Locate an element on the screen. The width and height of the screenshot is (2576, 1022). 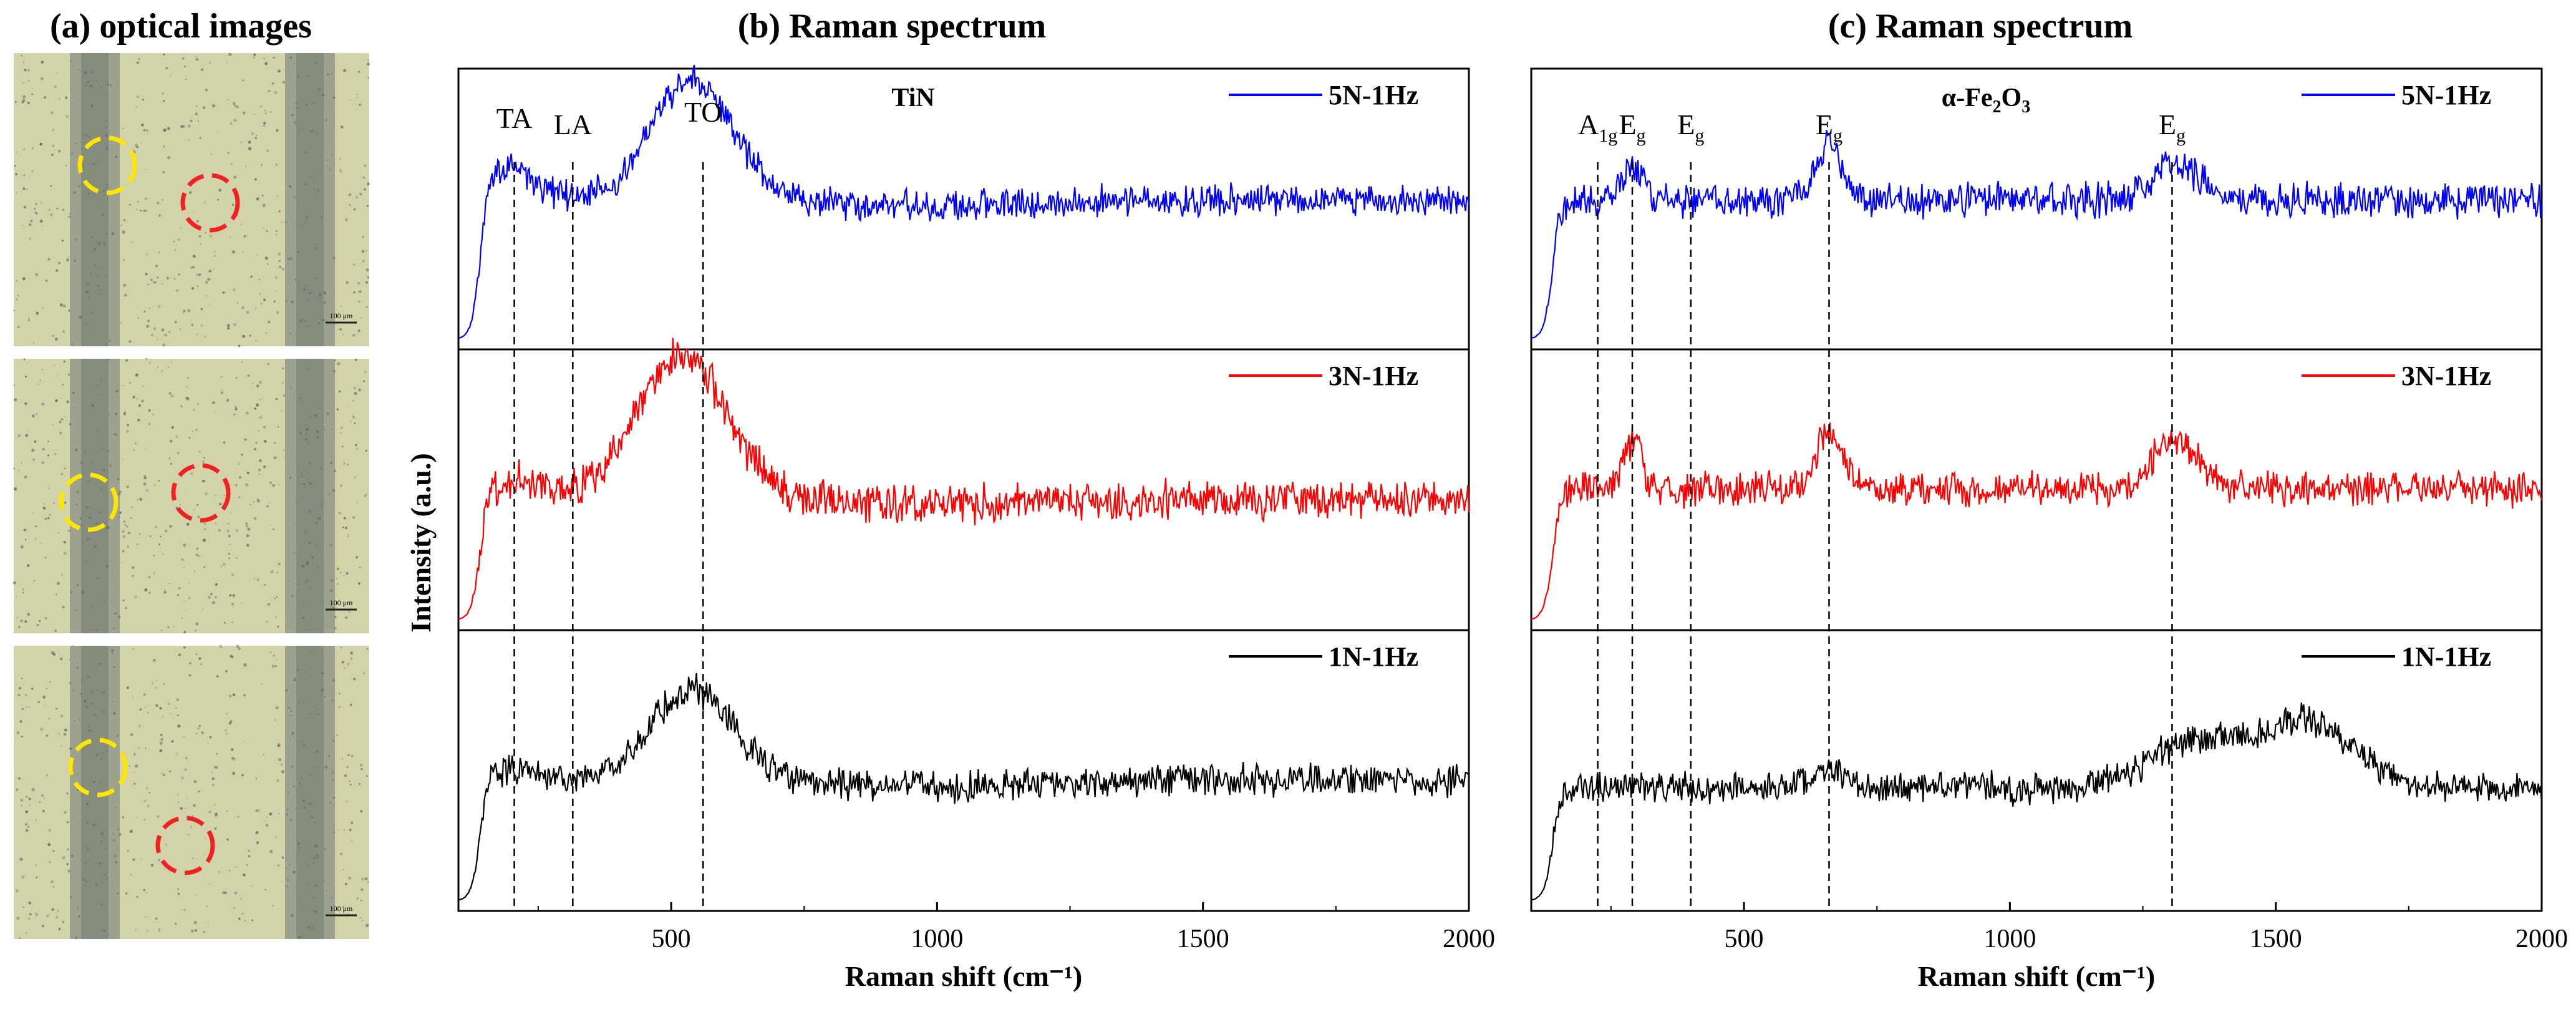
optical-image-2: 100 μm is located at coordinates (190, 496).